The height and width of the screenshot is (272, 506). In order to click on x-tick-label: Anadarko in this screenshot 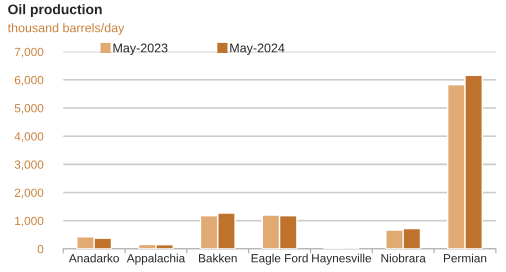, I will do `click(93, 258)`.